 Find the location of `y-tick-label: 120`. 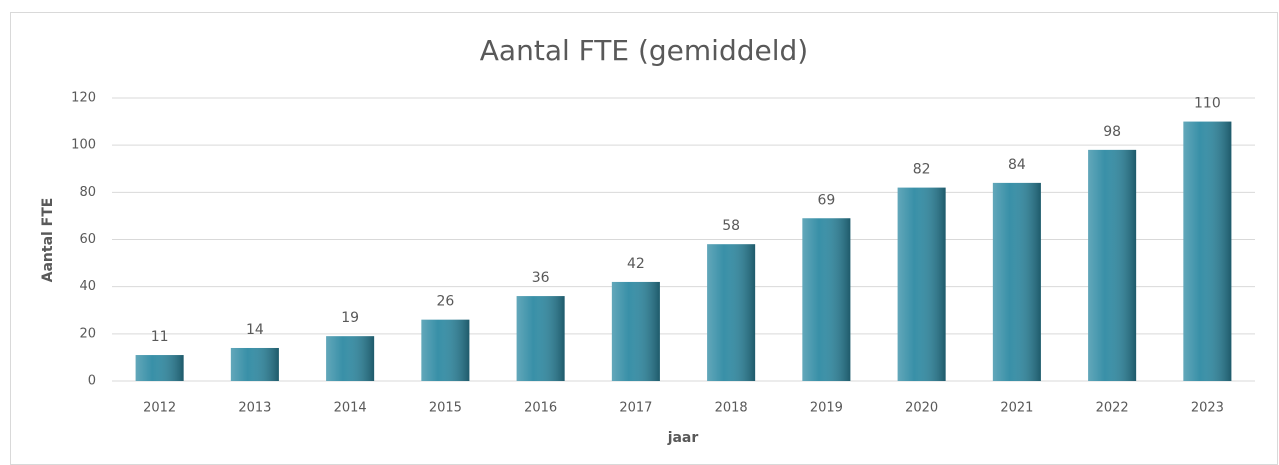

y-tick-label: 120 is located at coordinates (83, 98).